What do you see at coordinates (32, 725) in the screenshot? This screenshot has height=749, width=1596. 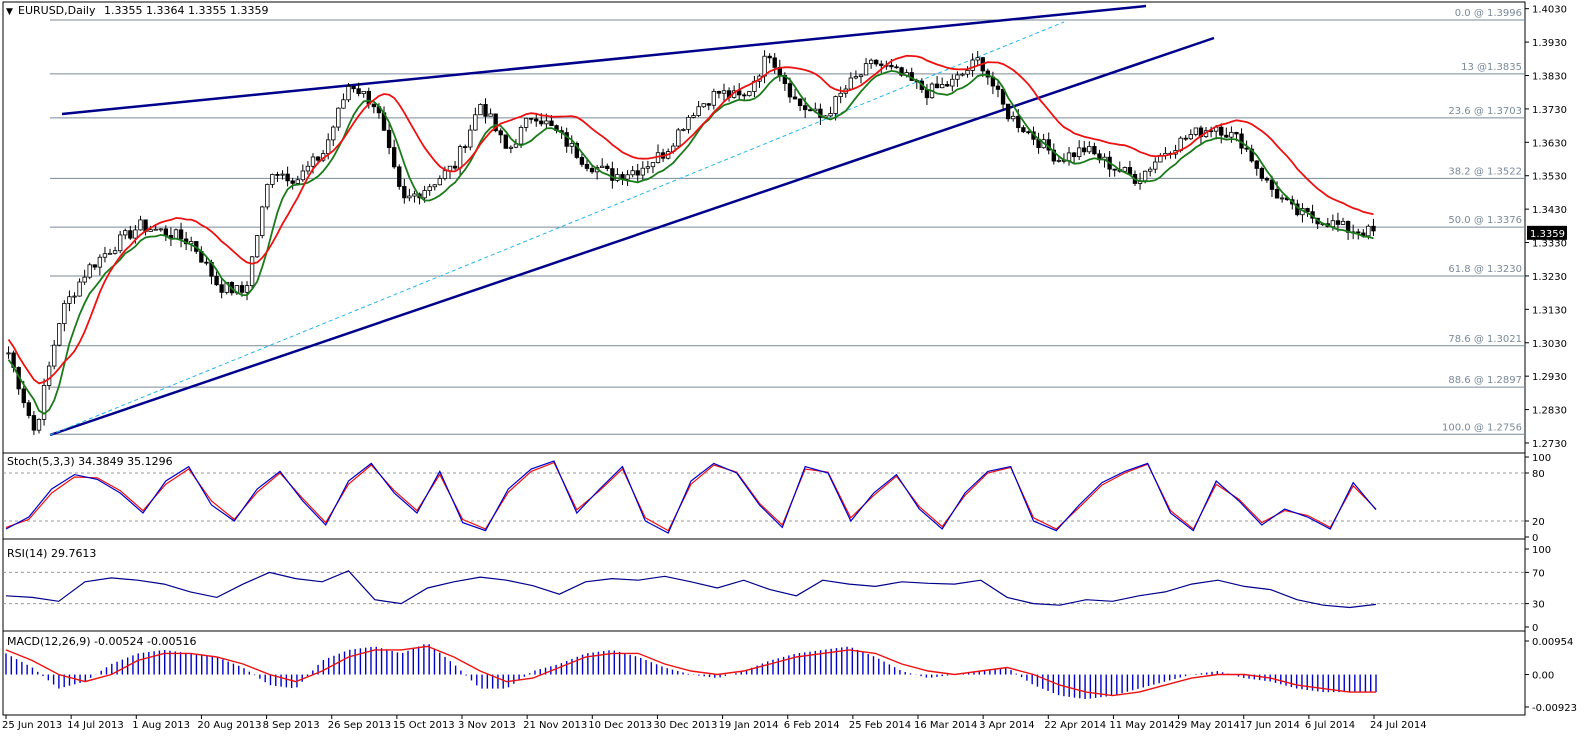 I see `time-tick-label: 25 Jun 2013` at bounding box center [32, 725].